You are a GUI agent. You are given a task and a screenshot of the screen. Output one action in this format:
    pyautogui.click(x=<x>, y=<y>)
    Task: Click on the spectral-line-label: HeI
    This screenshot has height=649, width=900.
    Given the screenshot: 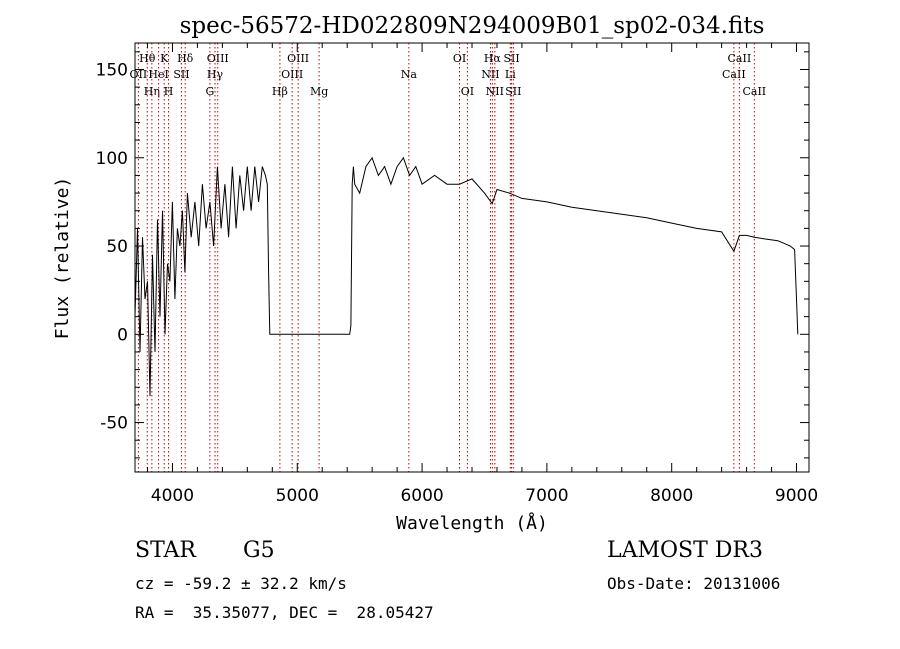 What is the action you would take?
    pyautogui.click(x=158, y=74)
    